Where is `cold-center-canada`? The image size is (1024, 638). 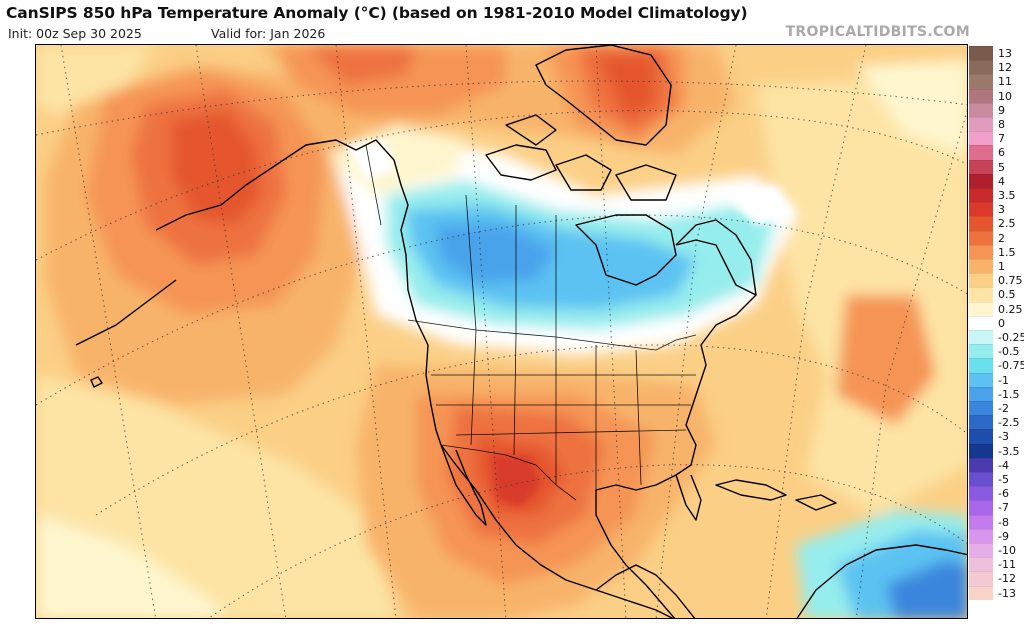
cold-center-canada is located at coordinates (496, 254).